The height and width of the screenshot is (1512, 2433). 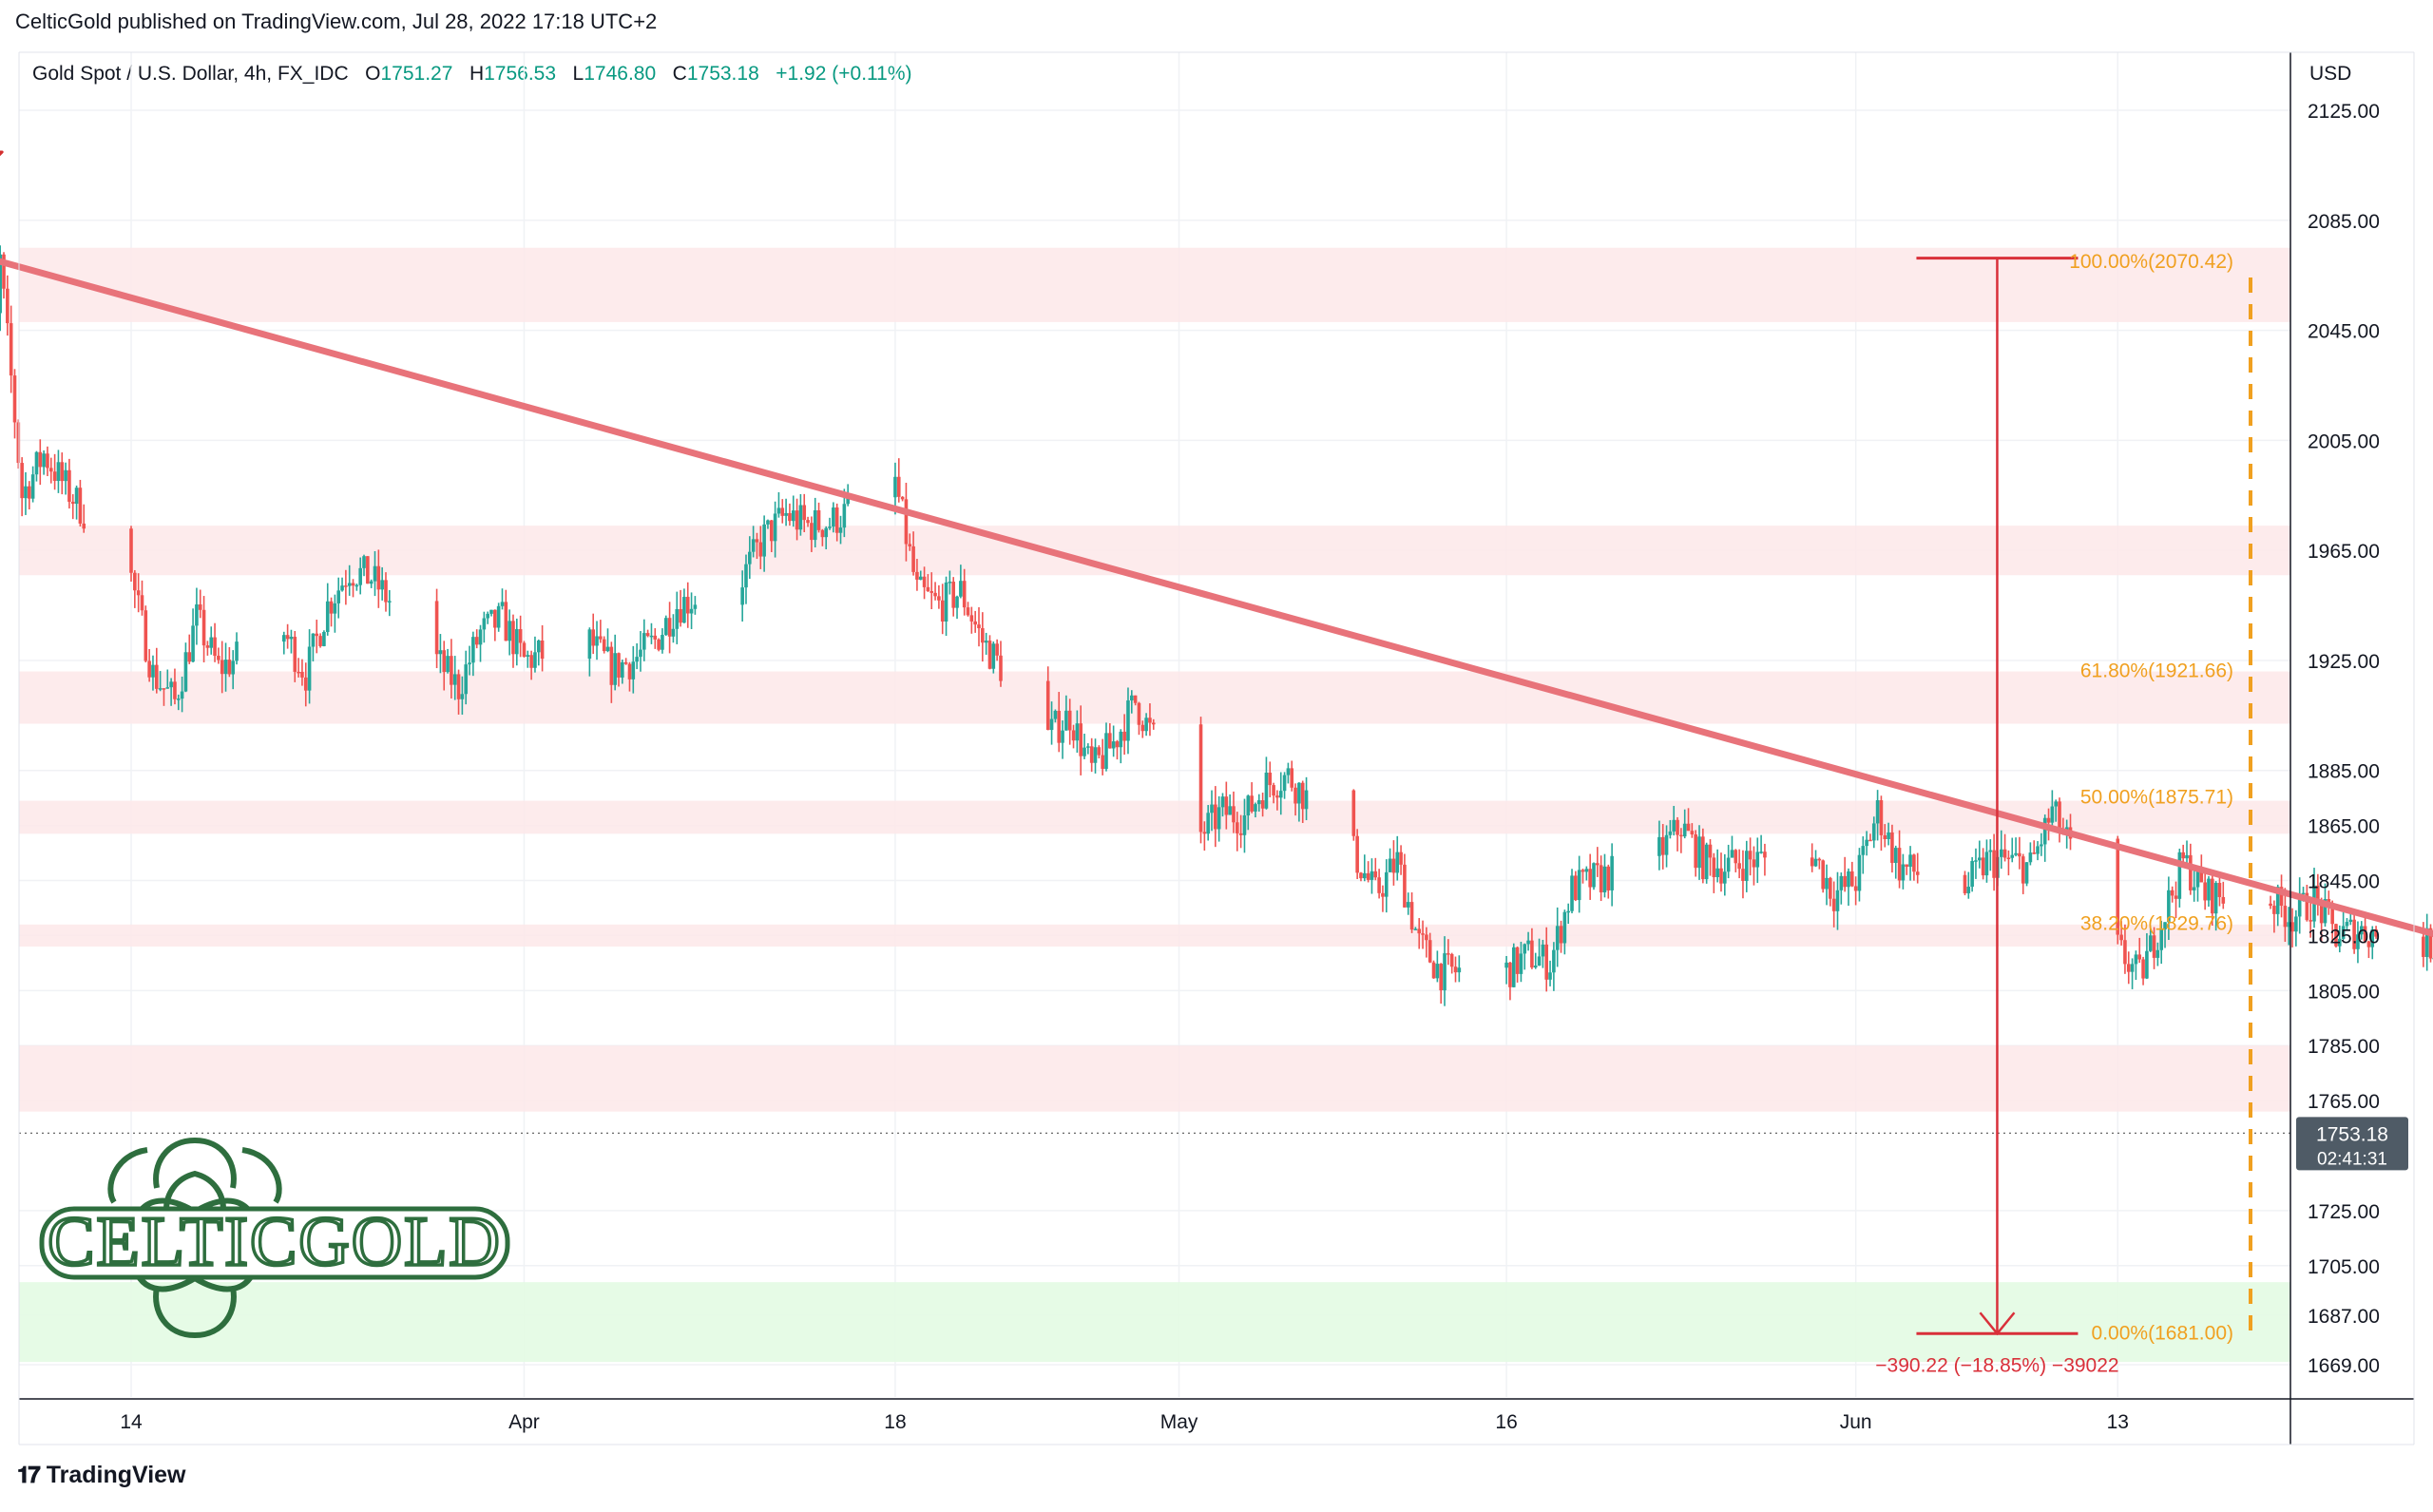 I want to click on symbol-name: Gold Spot / U.S. Dollar, 4h, FX_IDC, so click(x=190, y=74).